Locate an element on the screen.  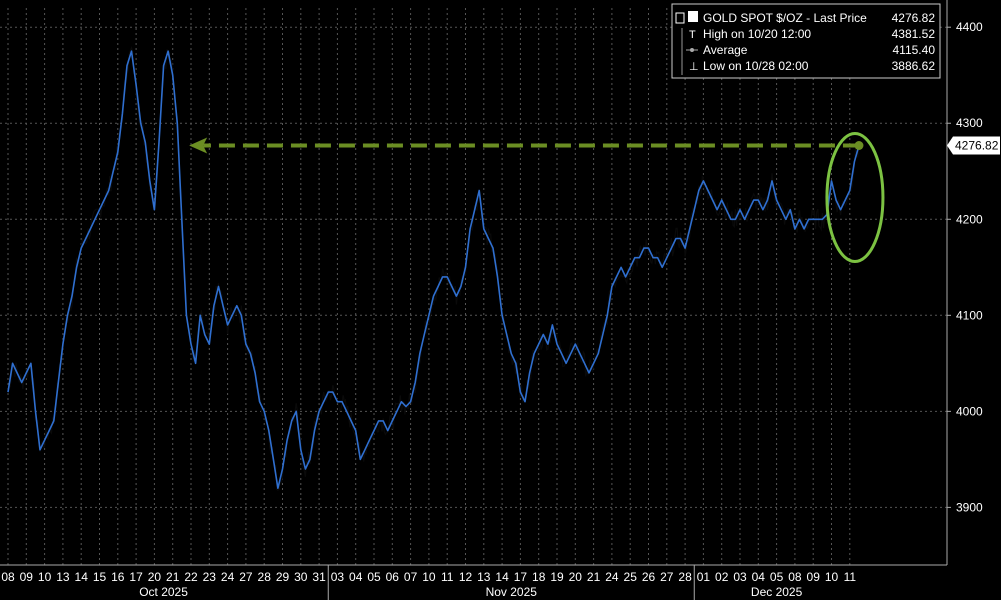
legend-avg-label: Average is located at coordinates (725, 50).